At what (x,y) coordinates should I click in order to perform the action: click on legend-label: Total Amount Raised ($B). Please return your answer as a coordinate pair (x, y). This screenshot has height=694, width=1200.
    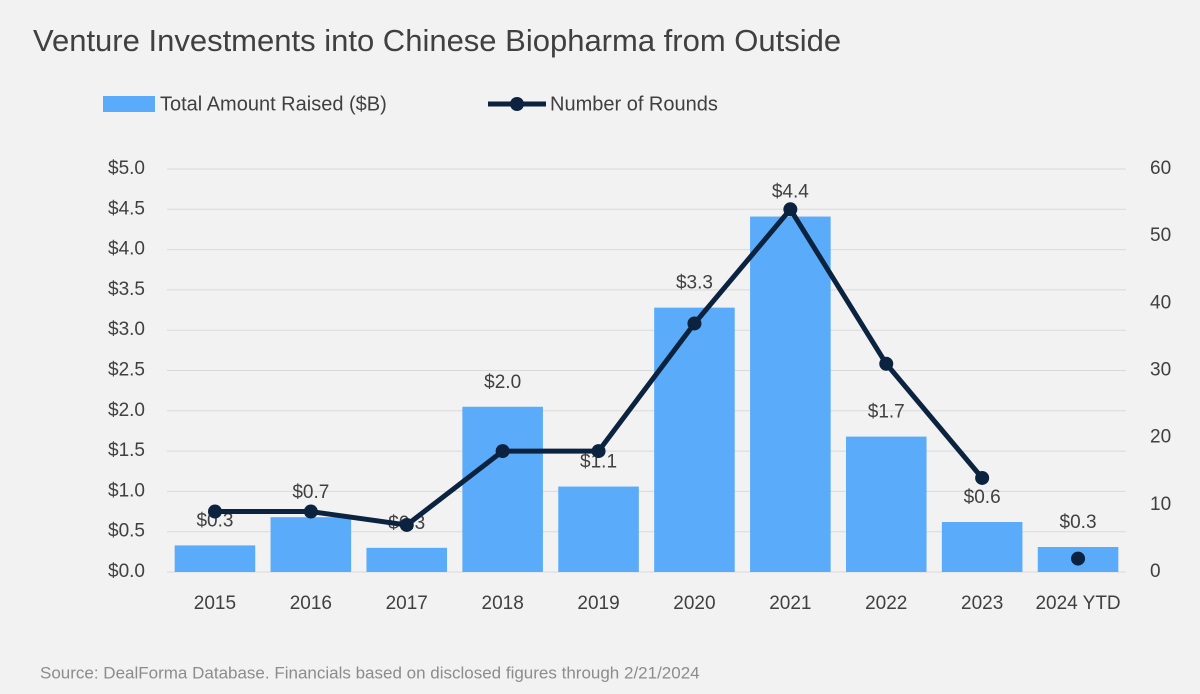
    Looking at the image, I should click on (273, 104).